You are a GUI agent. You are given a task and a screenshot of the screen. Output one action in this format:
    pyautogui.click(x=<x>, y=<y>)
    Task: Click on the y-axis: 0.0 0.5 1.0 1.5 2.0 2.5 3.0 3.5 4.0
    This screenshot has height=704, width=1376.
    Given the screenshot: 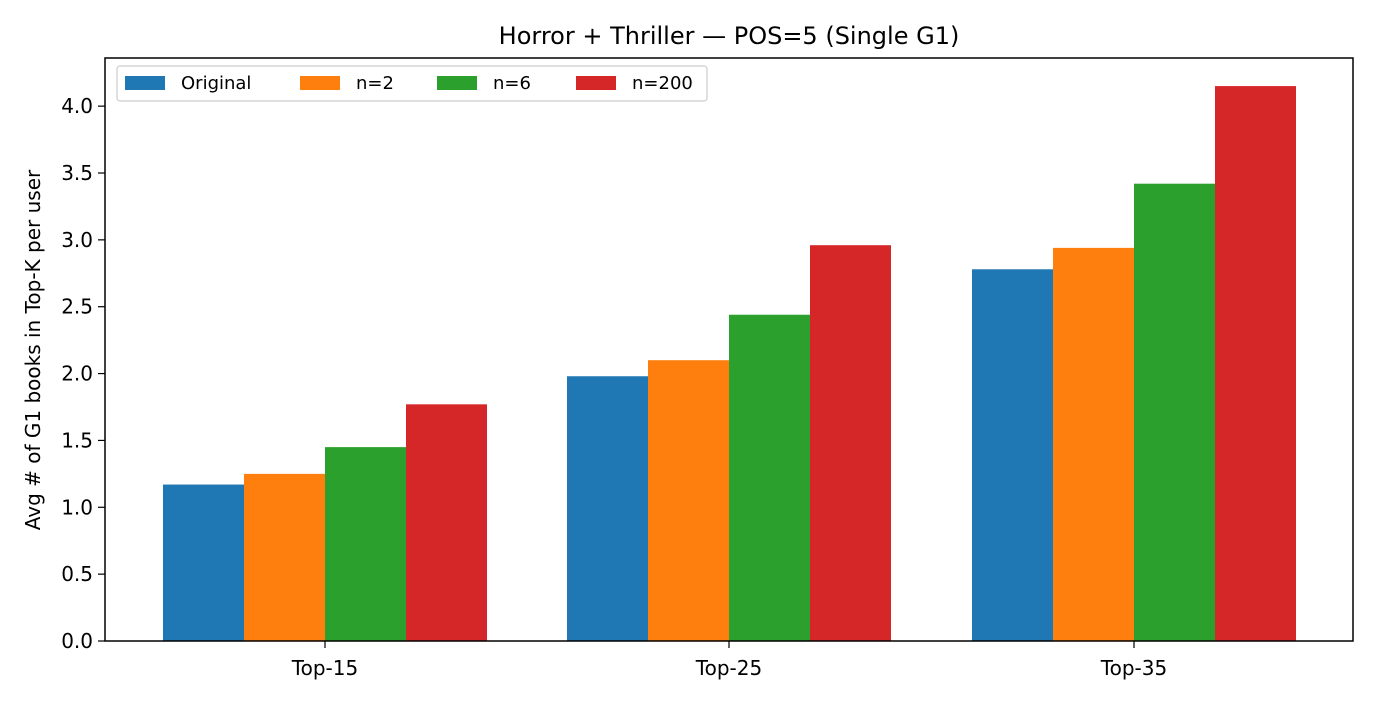 What is the action you would take?
    pyautogui.click(x=83, y=373)
    